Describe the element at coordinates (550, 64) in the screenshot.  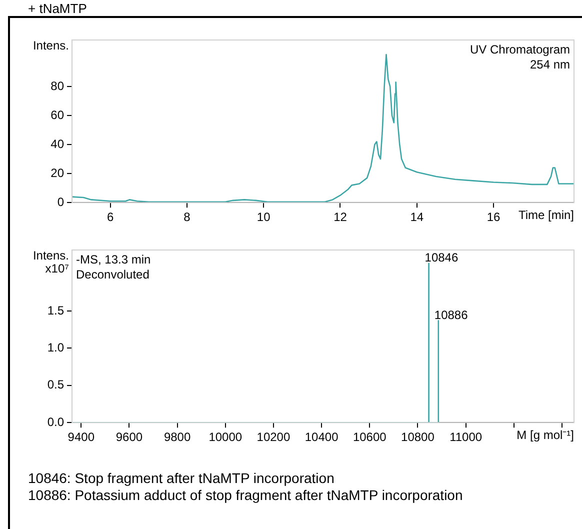
I see `annotation: 254 nm` at that location.